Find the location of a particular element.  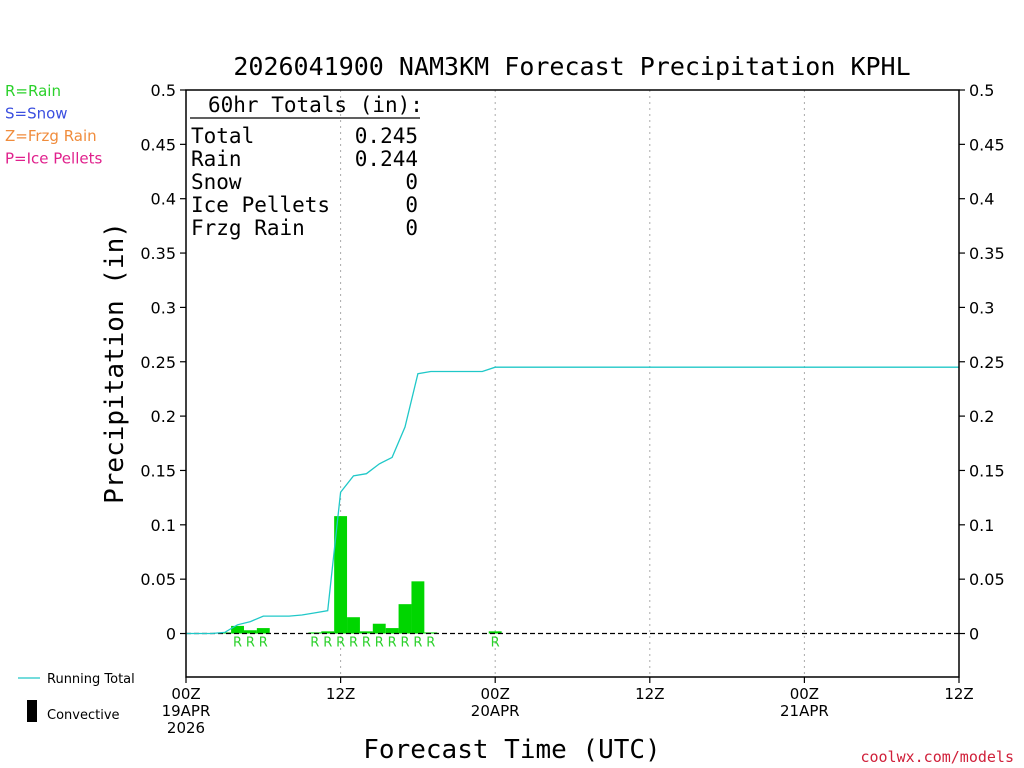

ptype-legend: R=Rain S=Snow Z=Frzg Rain P=Ice Pellets is located at coordinates (53, 125).